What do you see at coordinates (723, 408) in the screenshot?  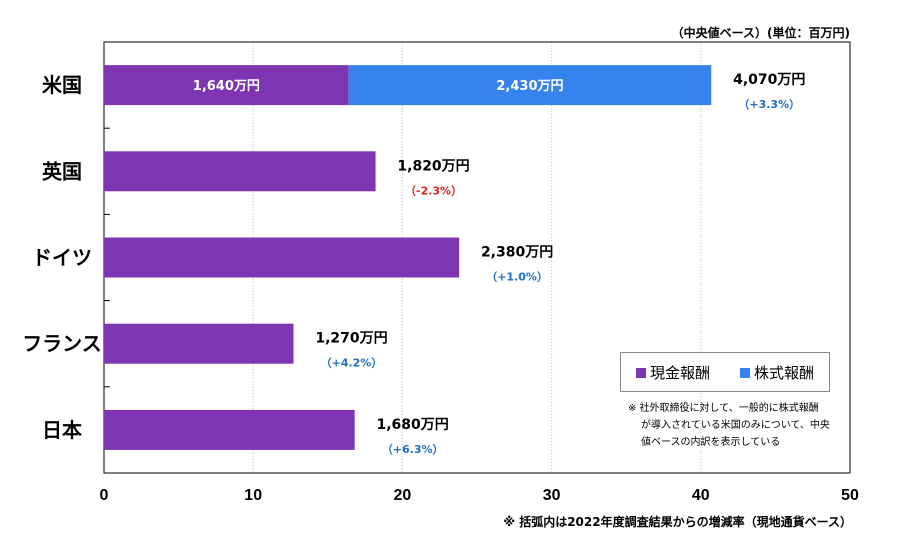 I see `note-line: ※ 社外取締役に対して、一般的に株式報酬` at bounding box center [723, 408].